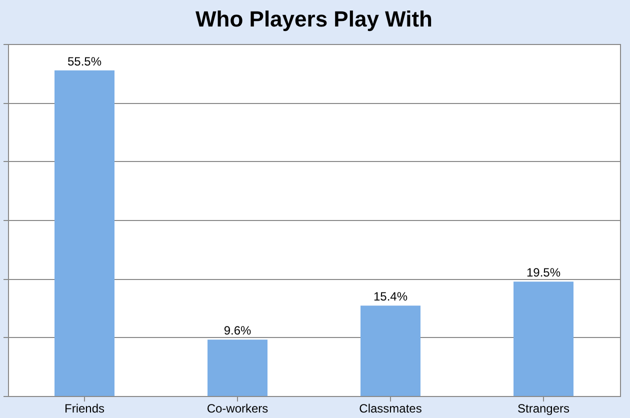  I want to click on data-label: 15.4%, so click(390, 297).